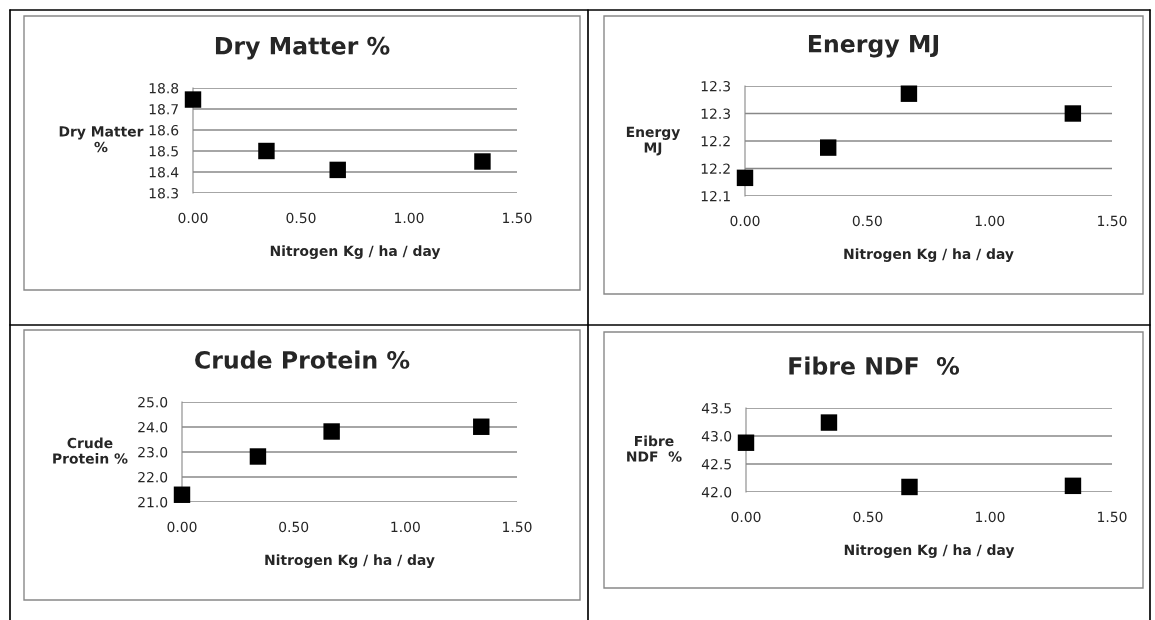 This screenshot has width=1155, height=620. Describe the element at coordinates (164, 172) in the screenshot. I see `y-tick-label: 18.4` at that location.